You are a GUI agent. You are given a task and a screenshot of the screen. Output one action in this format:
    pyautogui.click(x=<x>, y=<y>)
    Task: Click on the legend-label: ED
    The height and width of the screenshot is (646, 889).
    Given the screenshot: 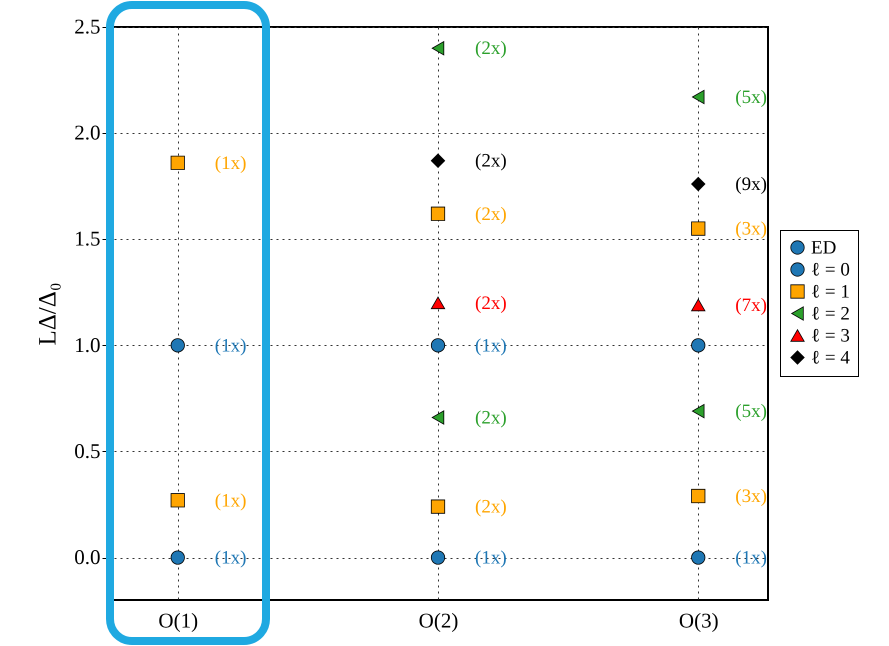 What is the action you would take?
    pyautogui.click(x=823, y=248)
    